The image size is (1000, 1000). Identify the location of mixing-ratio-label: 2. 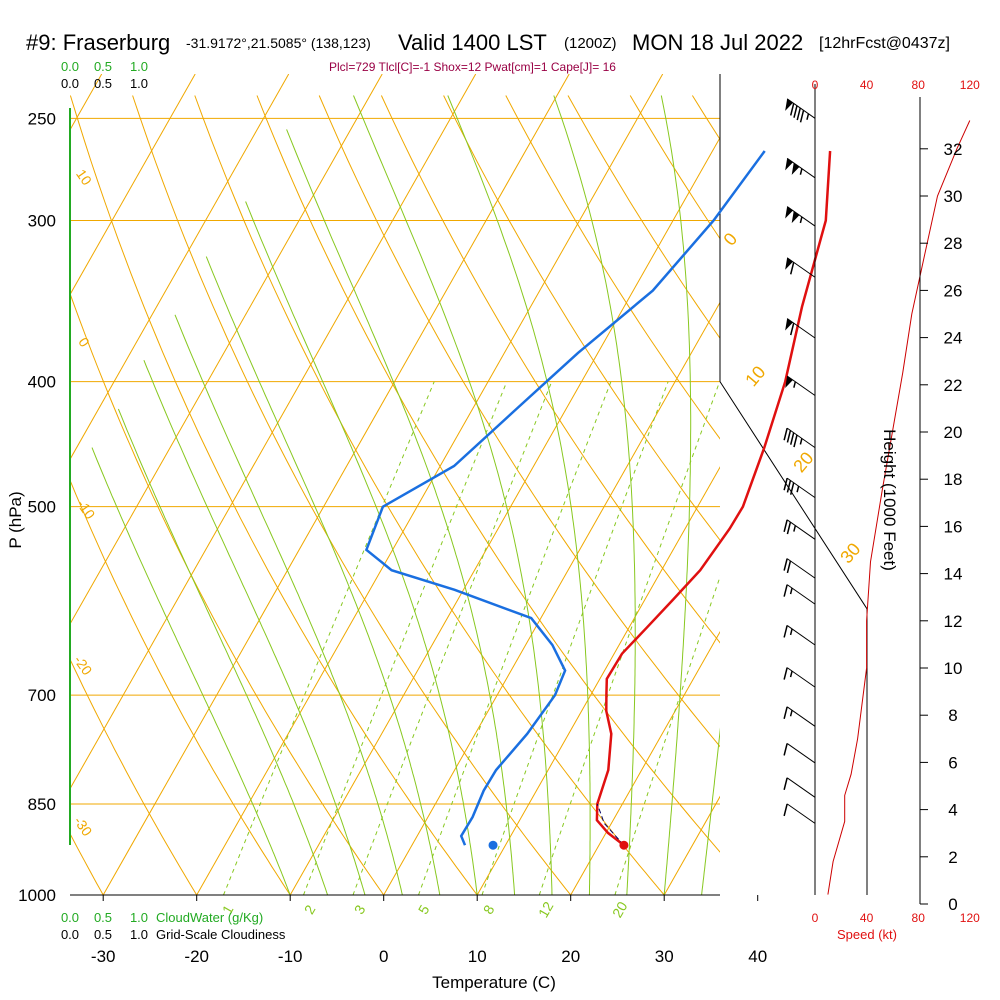
(310, 909).